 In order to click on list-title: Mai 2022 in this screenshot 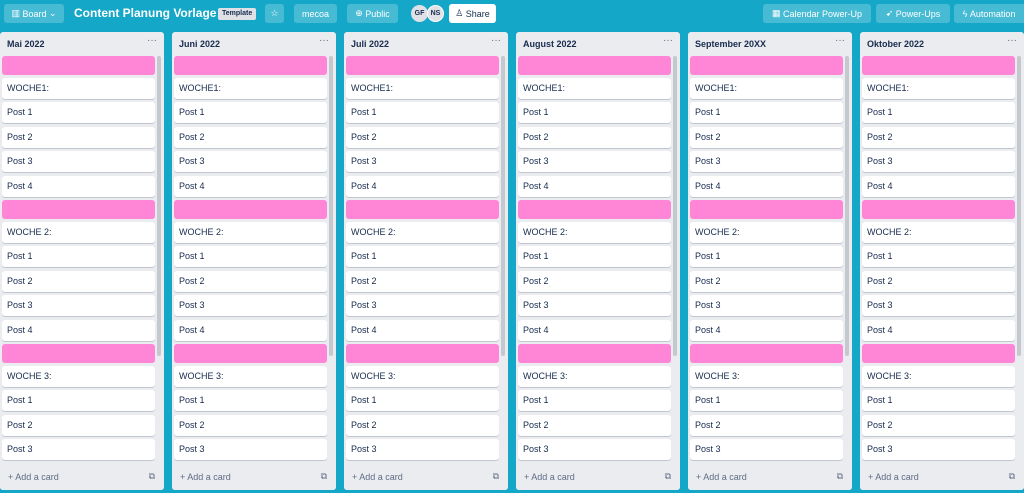, I will do `click(26, 44)`.